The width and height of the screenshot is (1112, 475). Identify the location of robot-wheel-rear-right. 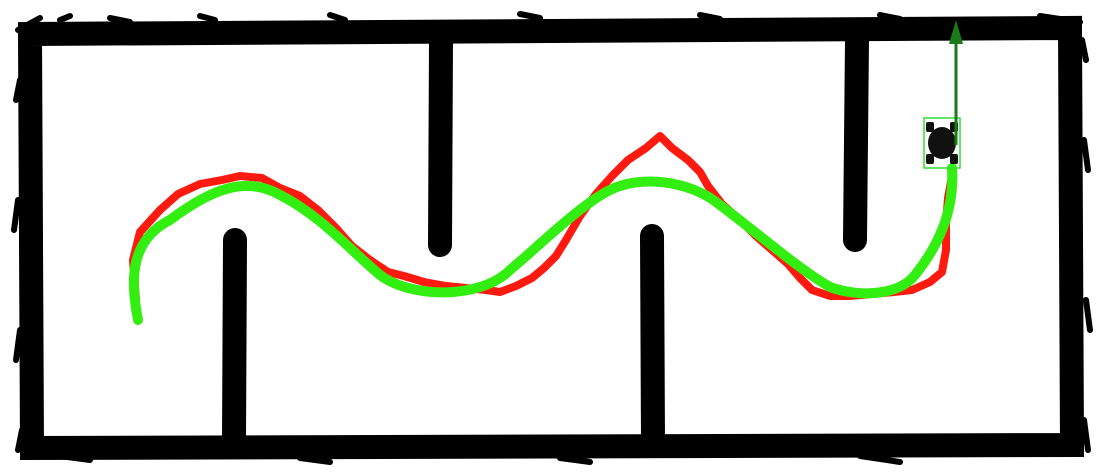
(954, 159).